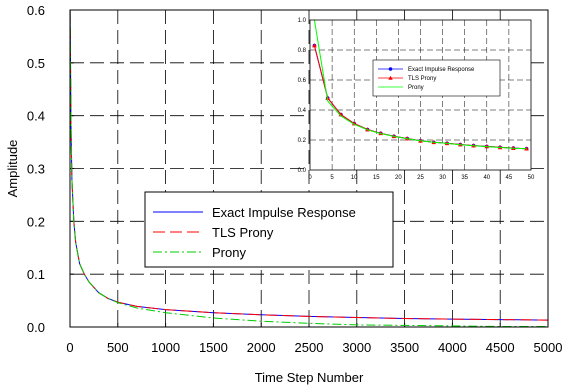  What do you see at coordinates (36, 327) in the screenshot?
I see `y-tick-label: 0.0` at bounding box center [36, 327].